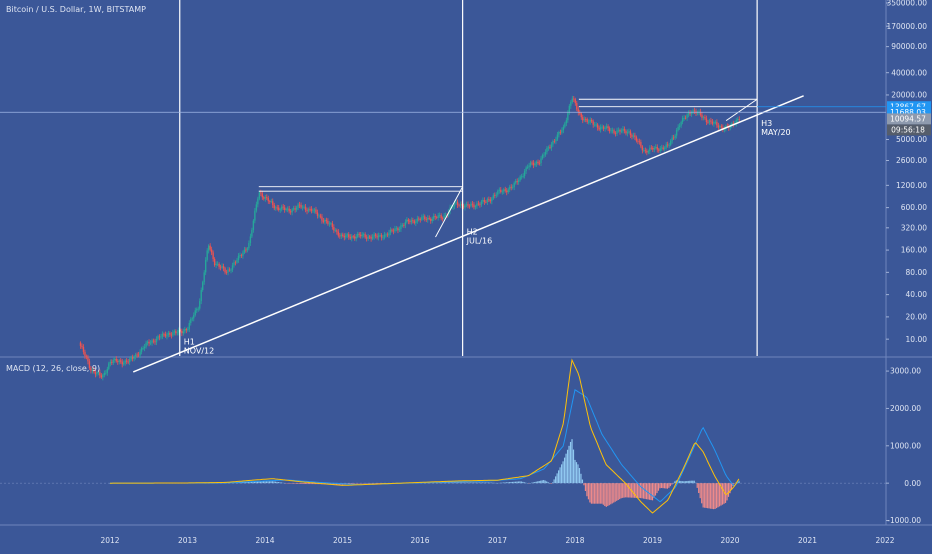  What do you see at coordinates (909, 95) in the screenshot?
I see `price-tick-label: 20000.00` at bounding box center [909, 95].